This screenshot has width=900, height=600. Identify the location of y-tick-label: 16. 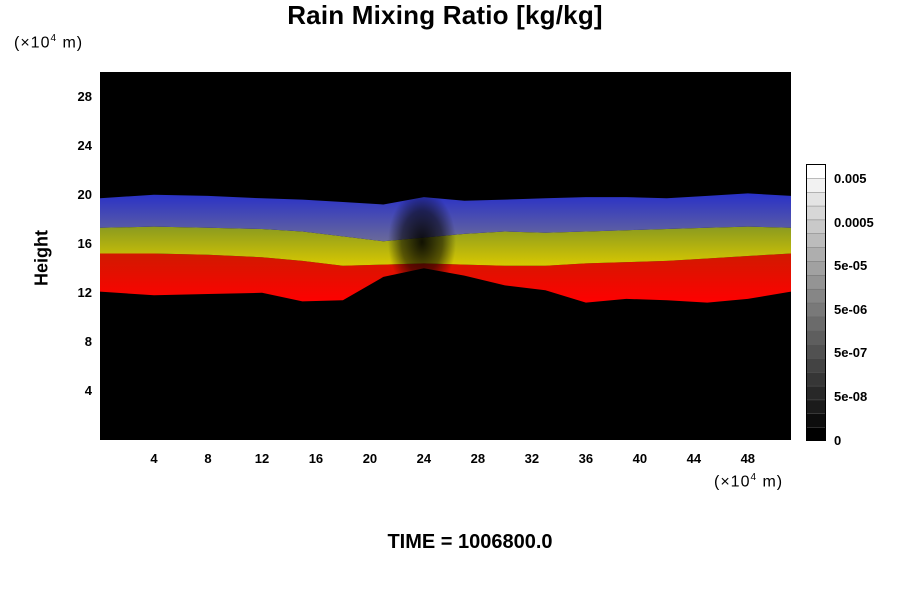
(84, 243).